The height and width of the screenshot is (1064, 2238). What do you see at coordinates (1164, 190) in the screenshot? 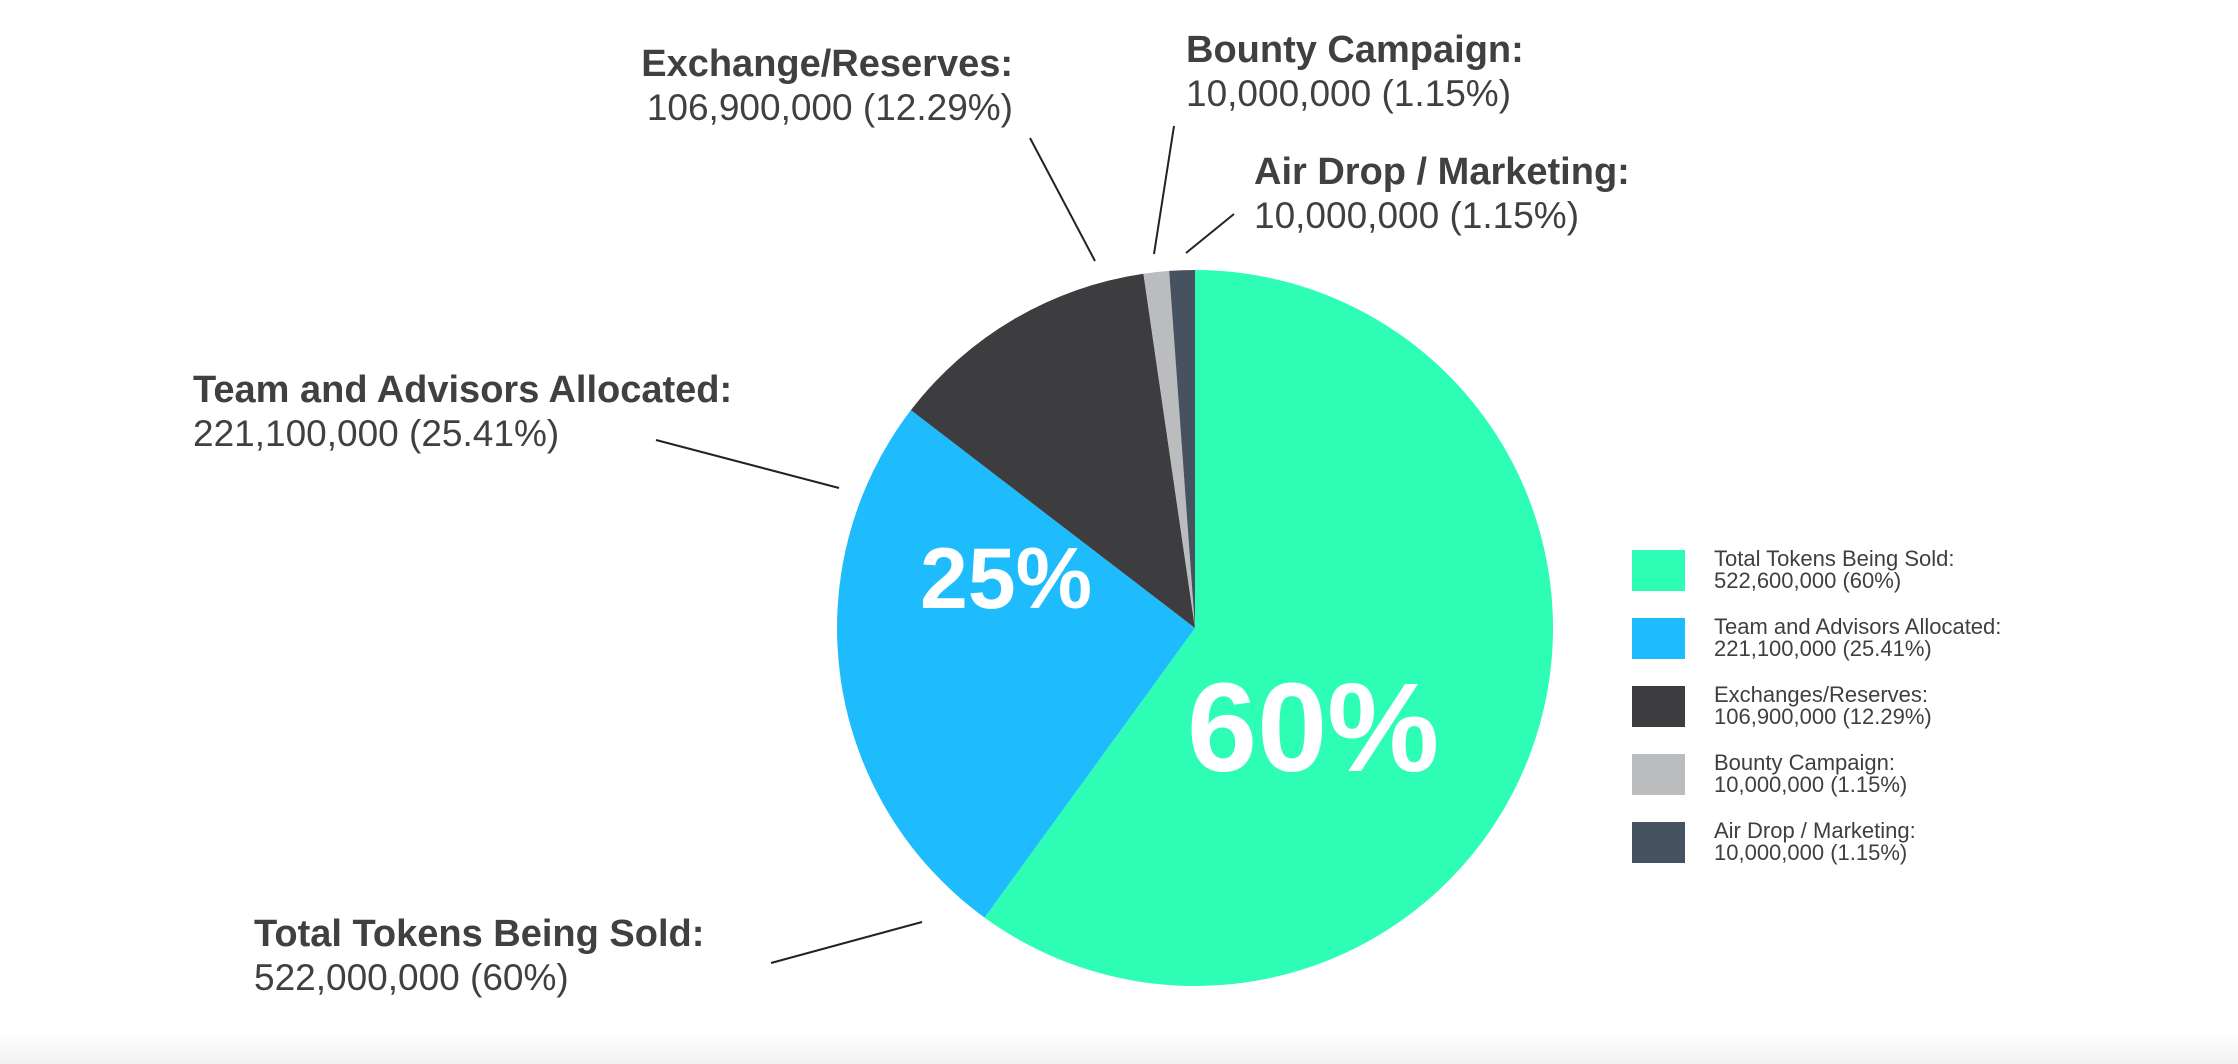
I see `leader-line-bounty` at bounding box center [1164, 190].